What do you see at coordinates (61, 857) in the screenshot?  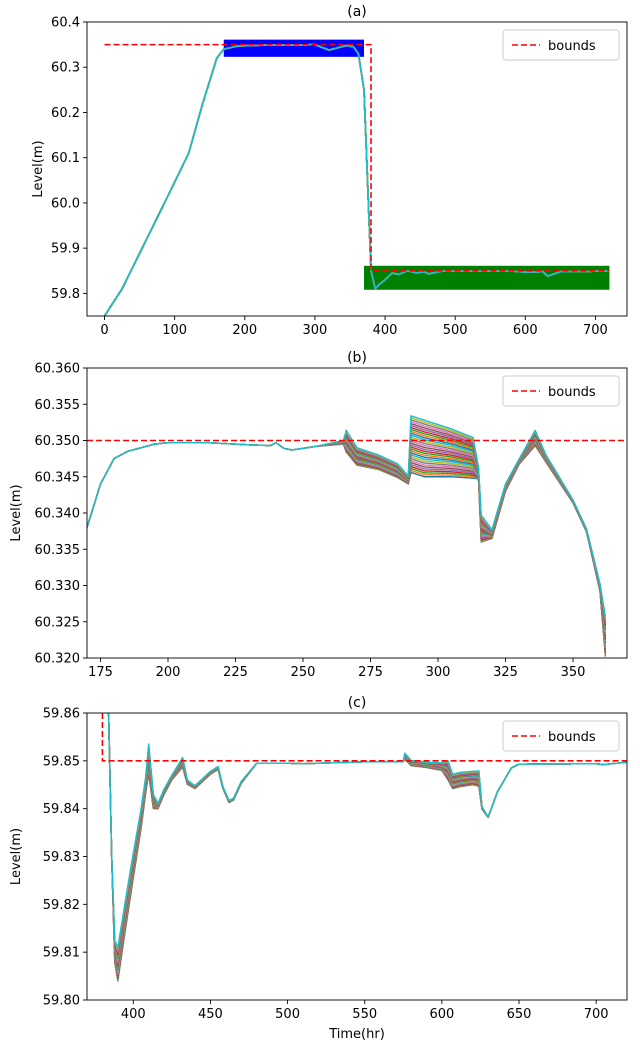 I see `y-tick-label: 59.83` at bounding box center [61, 857].